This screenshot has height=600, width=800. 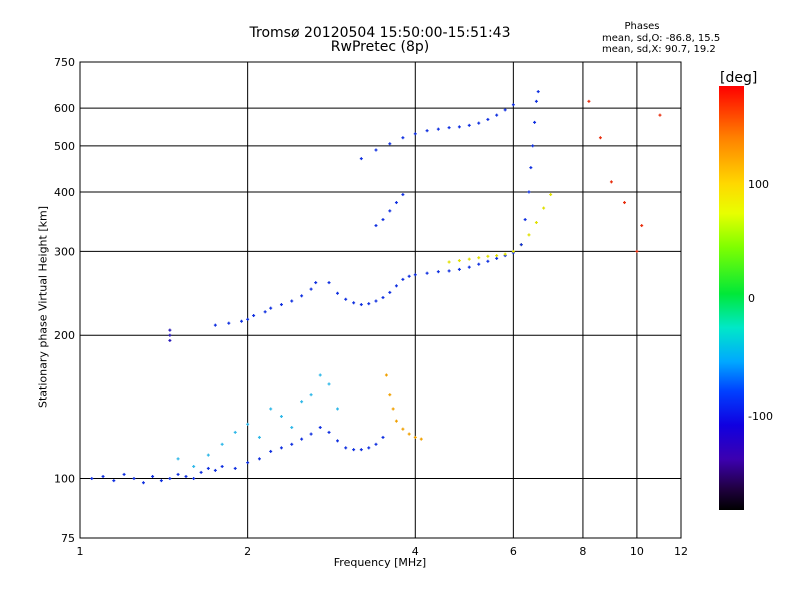 What do you see at coordinates (380, 33) in the screenshot?
I see `chart-title: Tromsø 20120504 15:50:00-15:51:43` at bounding box center [380, 33].